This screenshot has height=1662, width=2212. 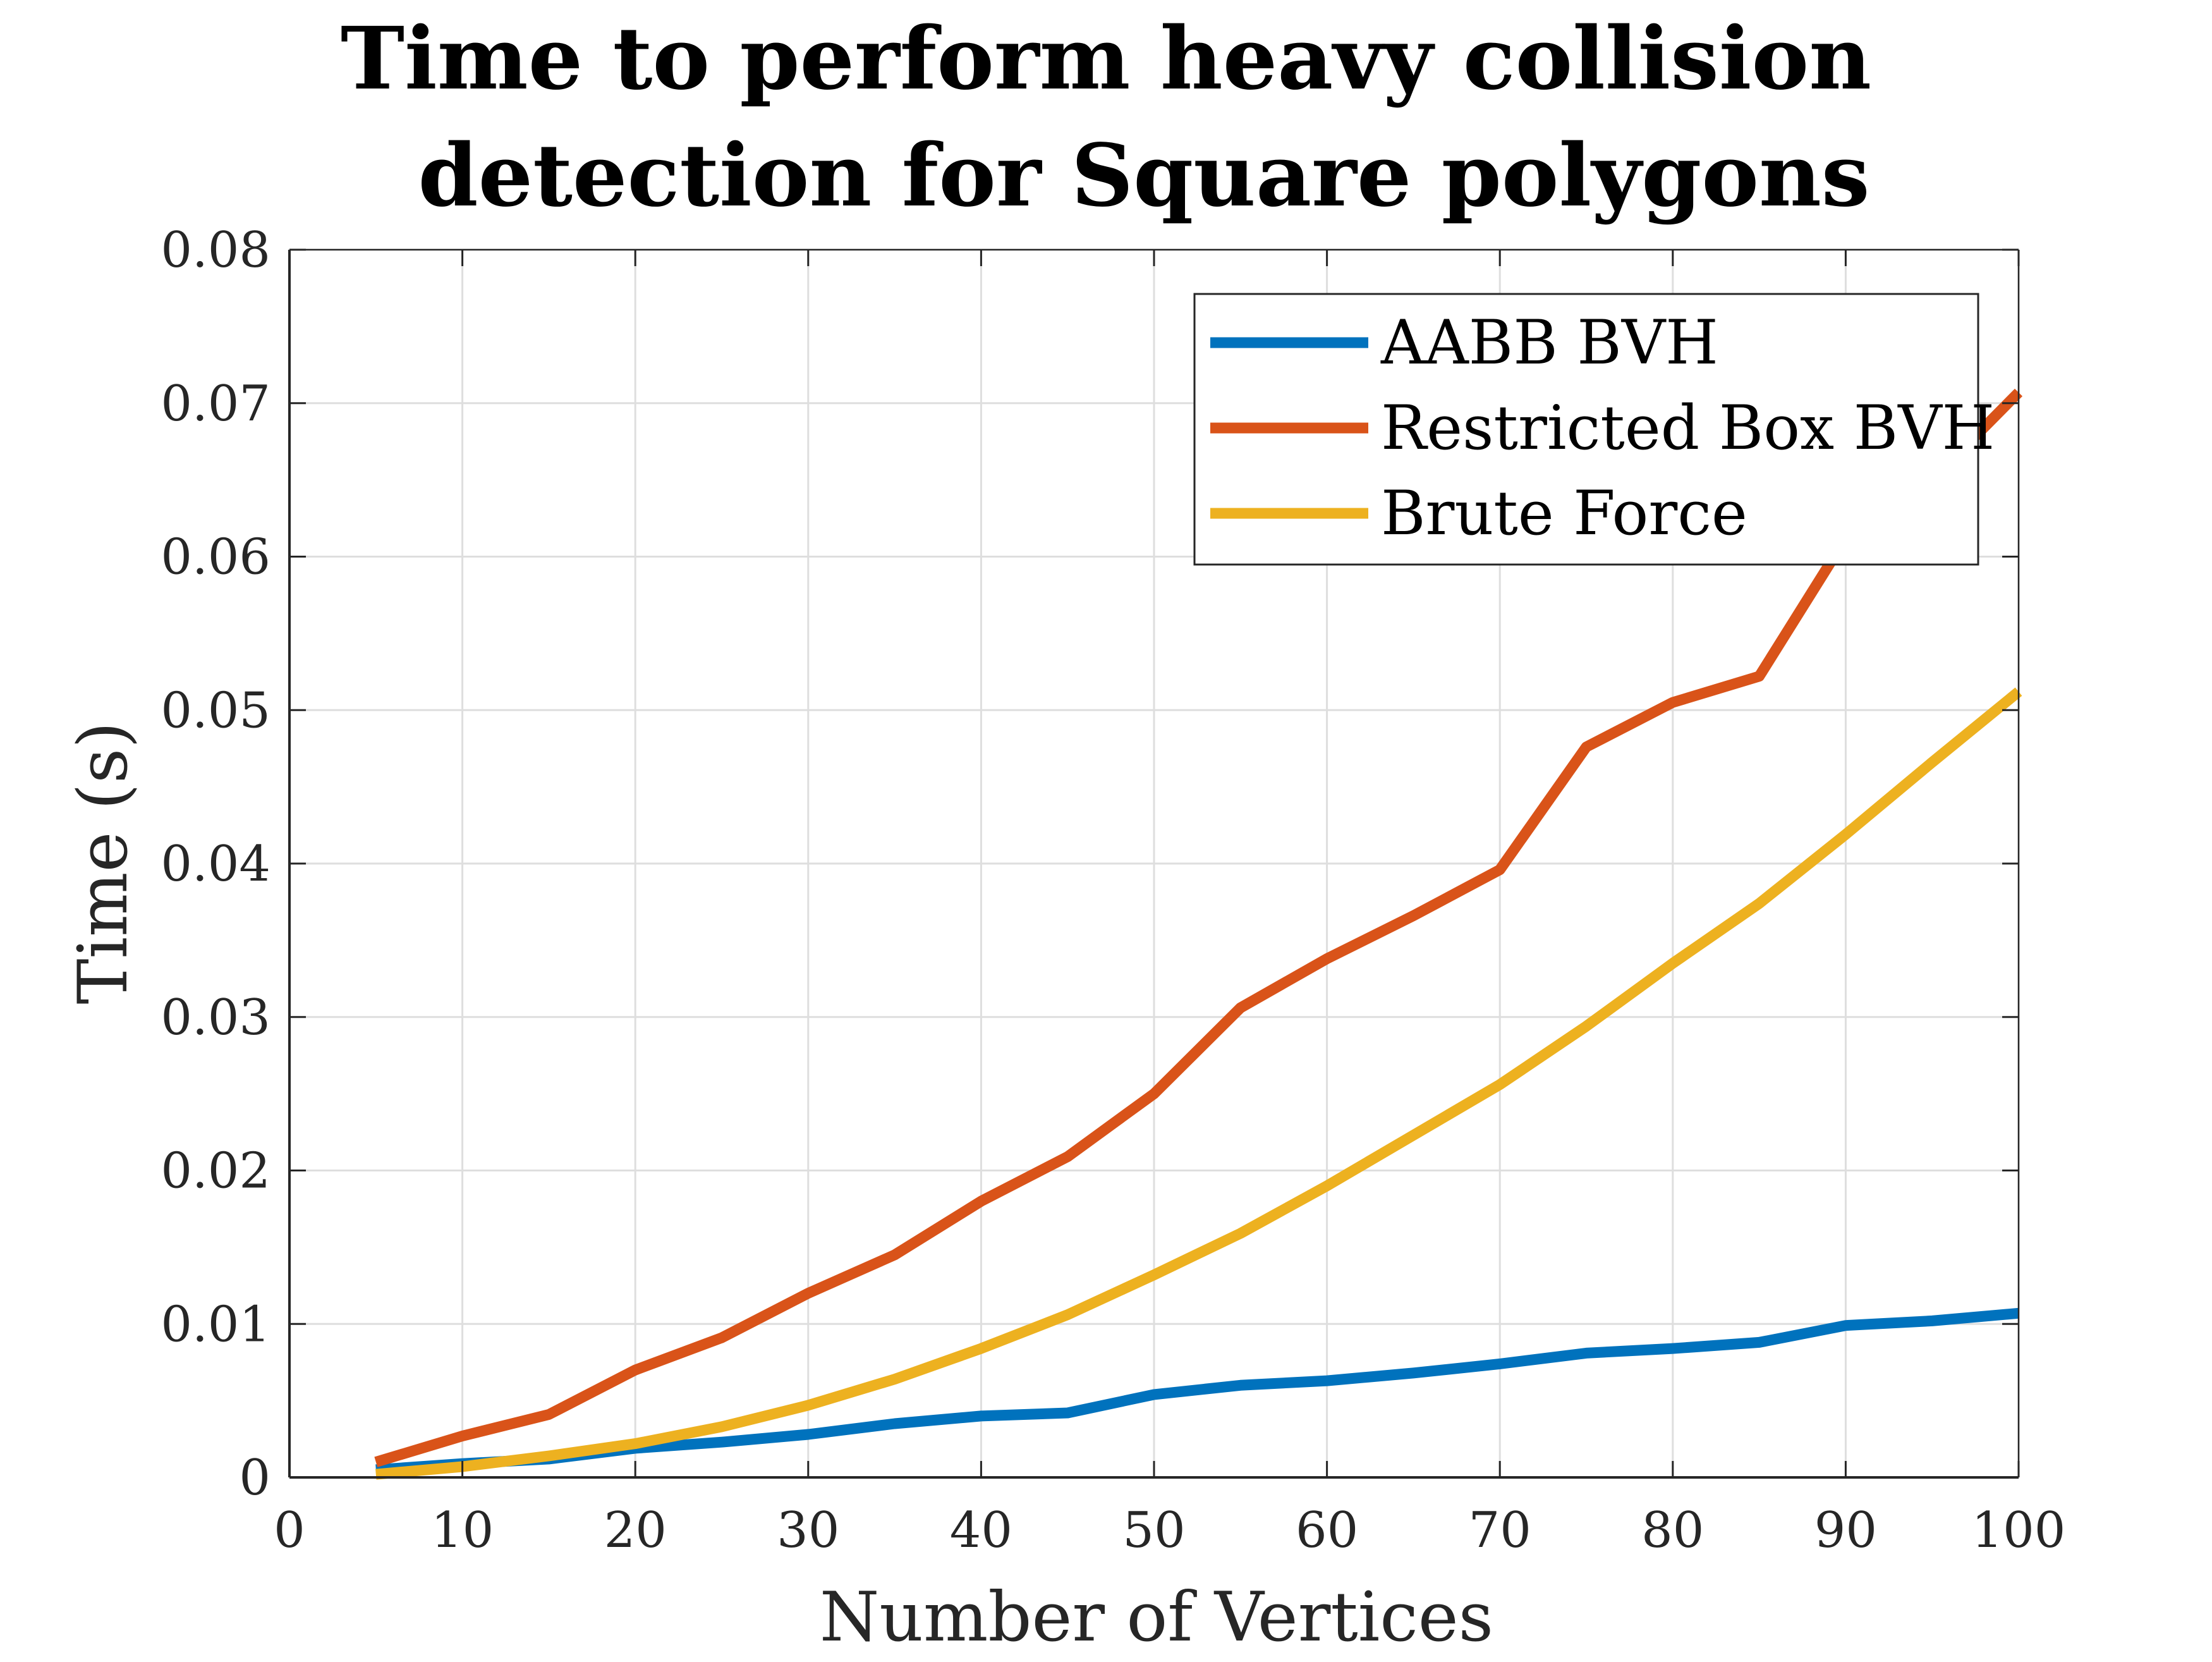 I want to click on legend-label: Brute Force, so click(x=1564, y=513).